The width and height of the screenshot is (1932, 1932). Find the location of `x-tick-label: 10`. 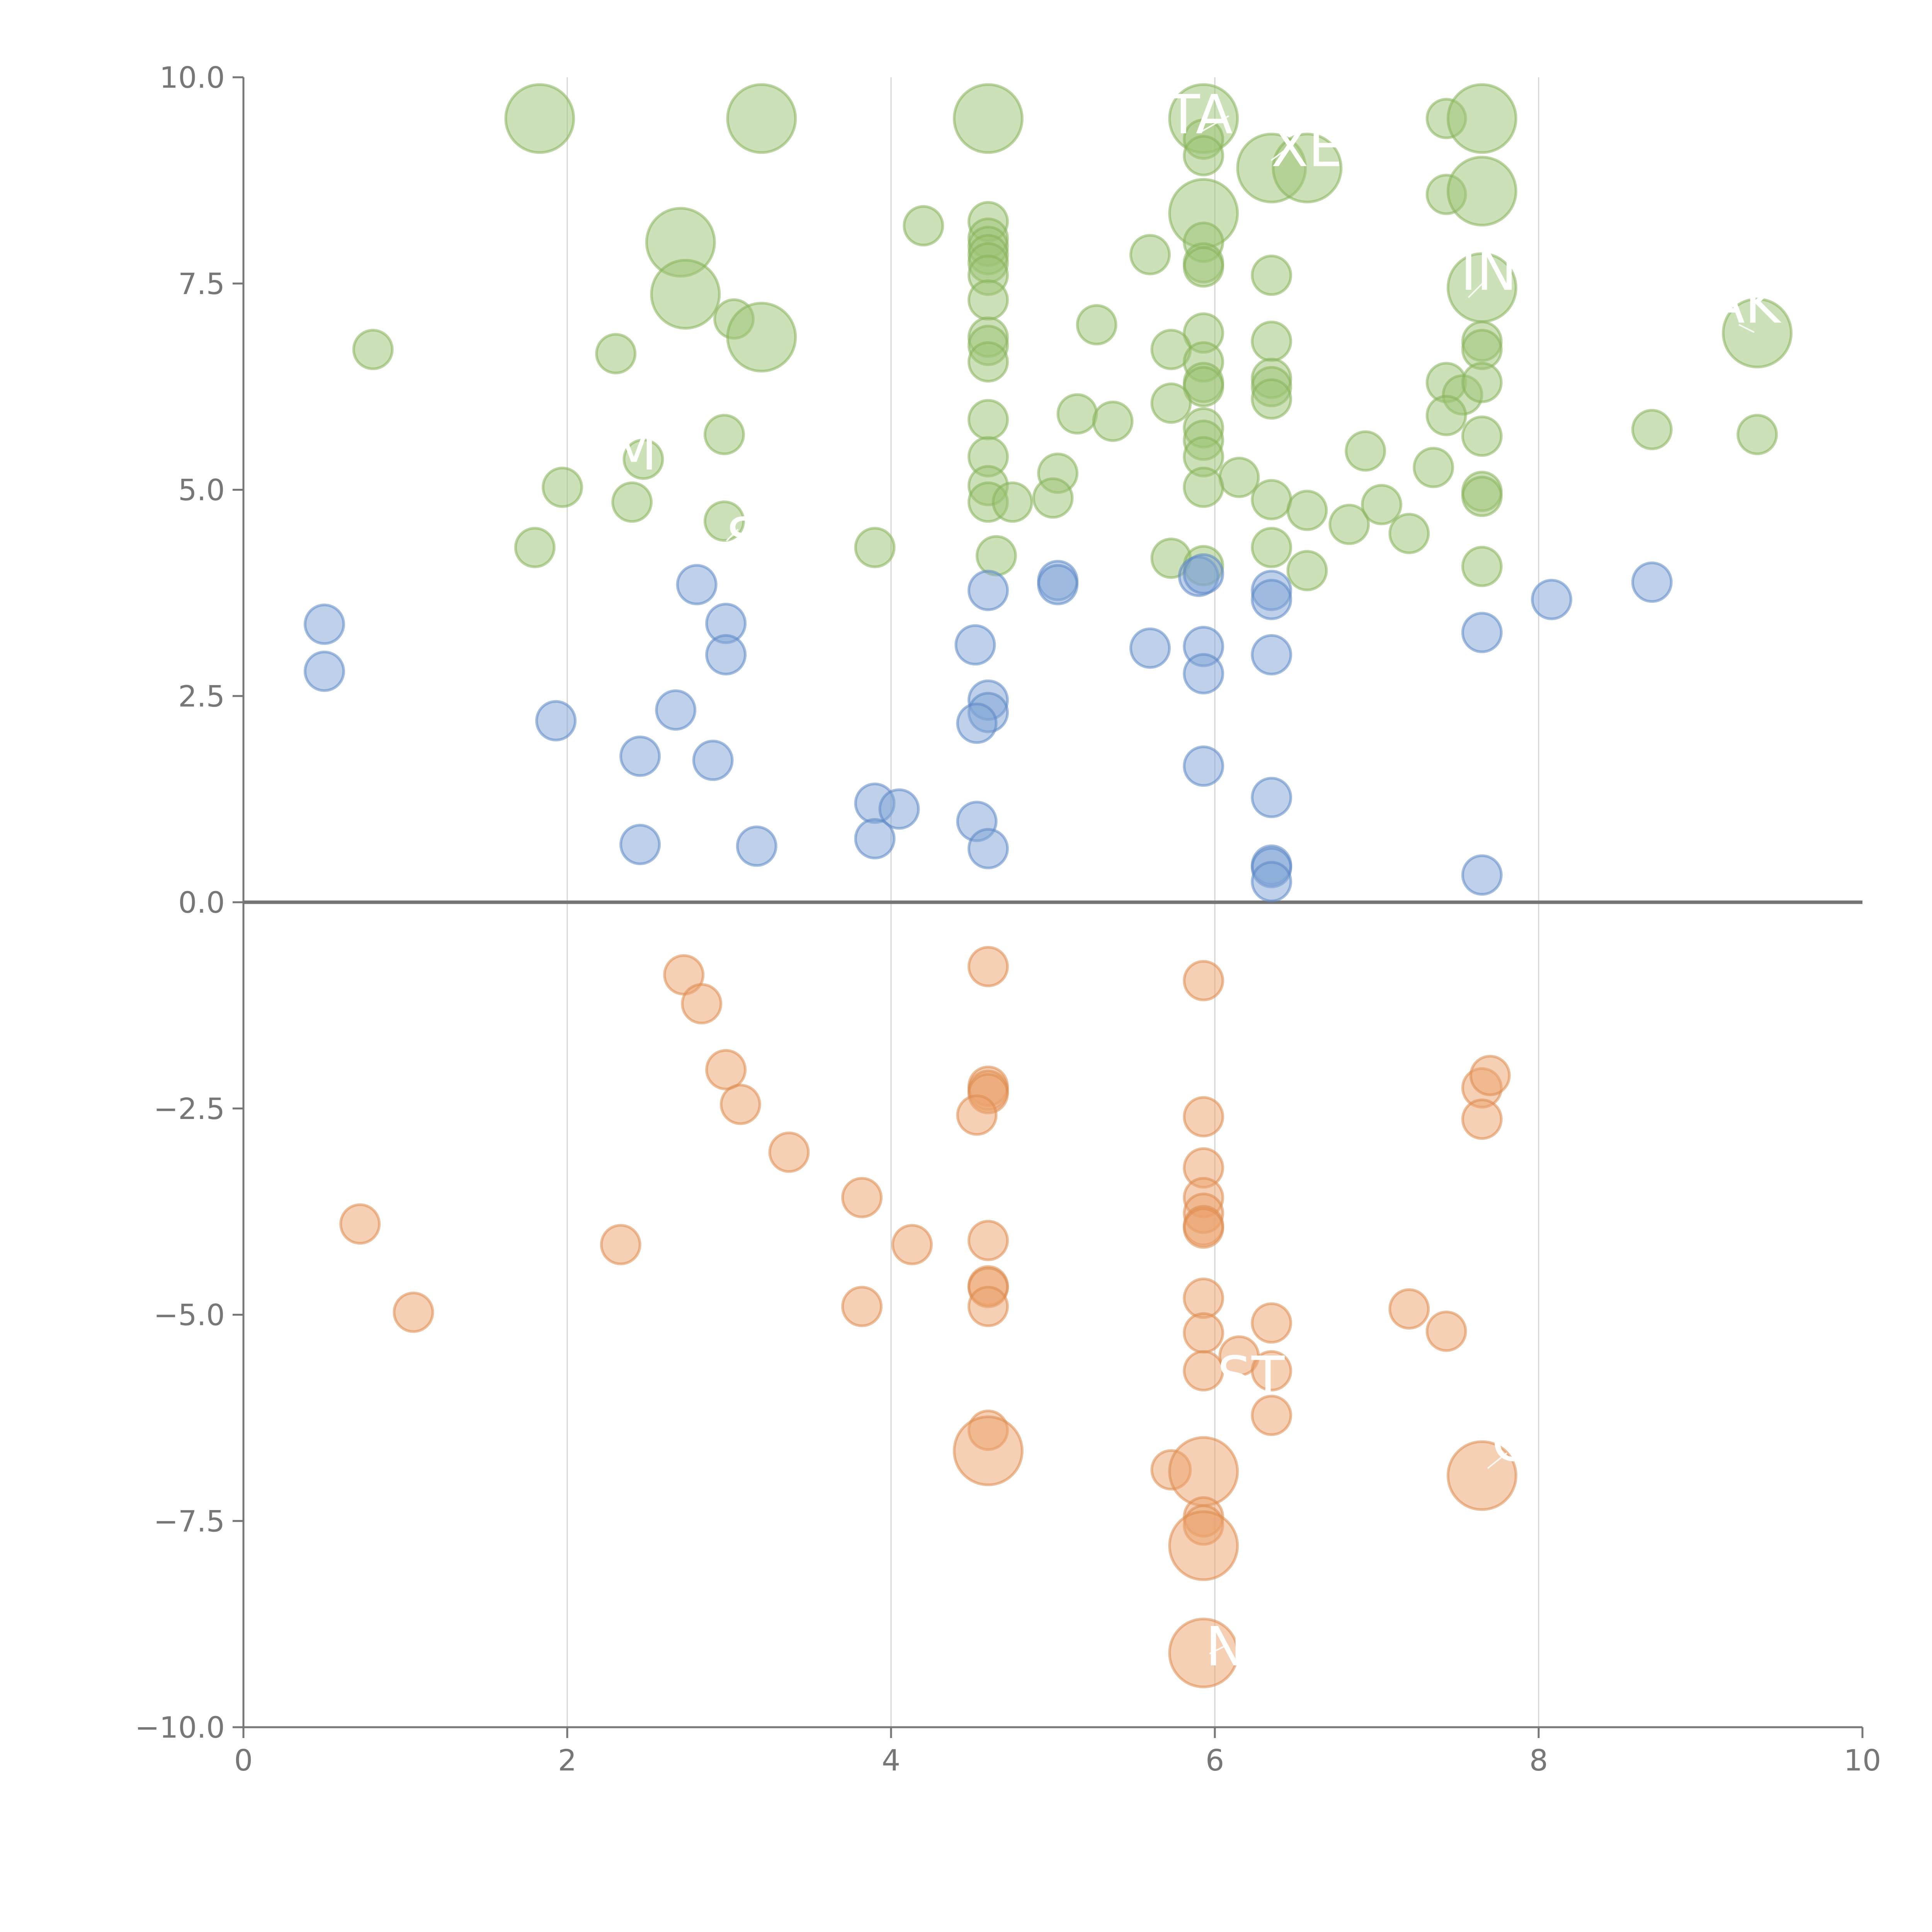

x-tick-label: 10 is located at coordinates (1863, 1760).